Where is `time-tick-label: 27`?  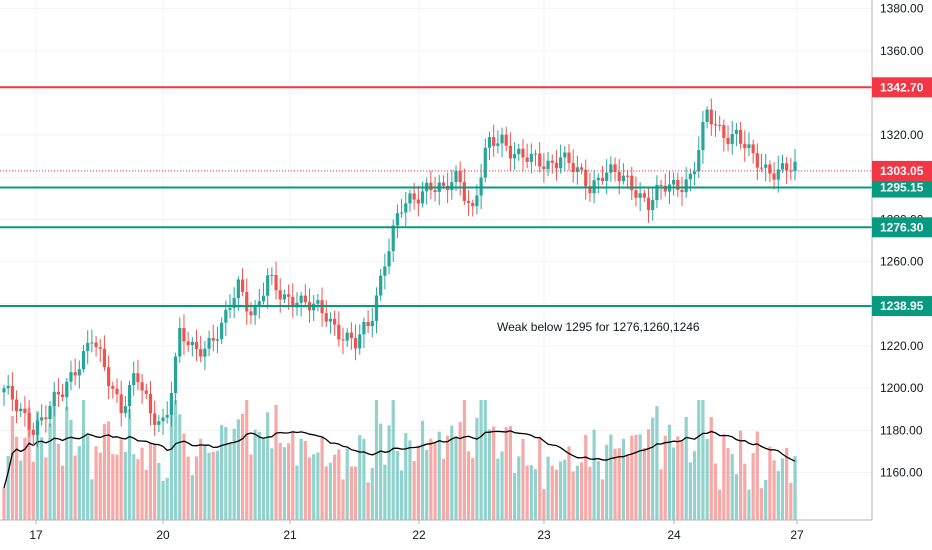
time-tick-label: 27 is located at coordinates (797, 535).